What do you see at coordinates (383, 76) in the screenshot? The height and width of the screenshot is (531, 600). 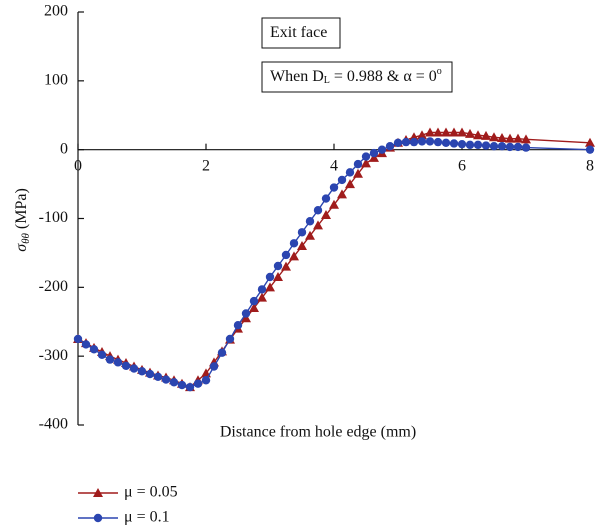 I see `annotation-part: = 0.988 & α = 0` at bounding box center [383, 76].